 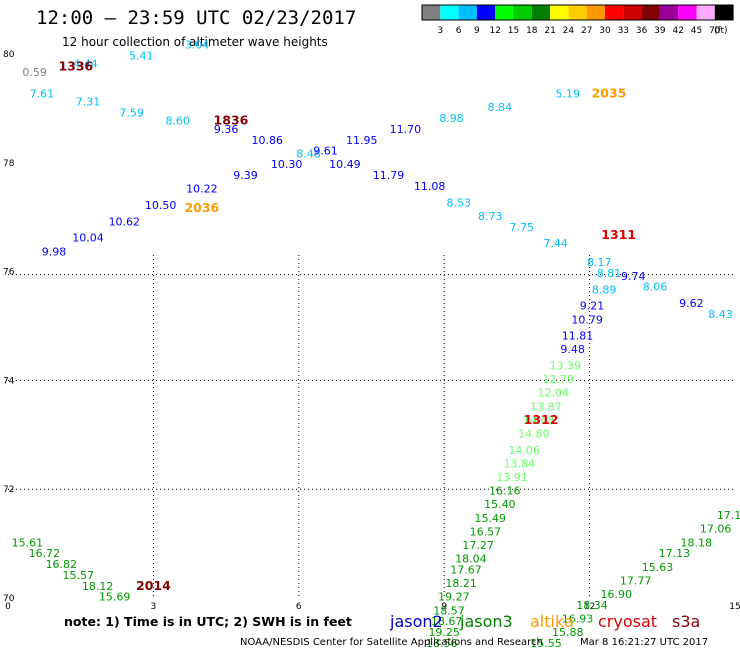 I want to click on swh-value-label: 4.44, so click(x=85, y=64).